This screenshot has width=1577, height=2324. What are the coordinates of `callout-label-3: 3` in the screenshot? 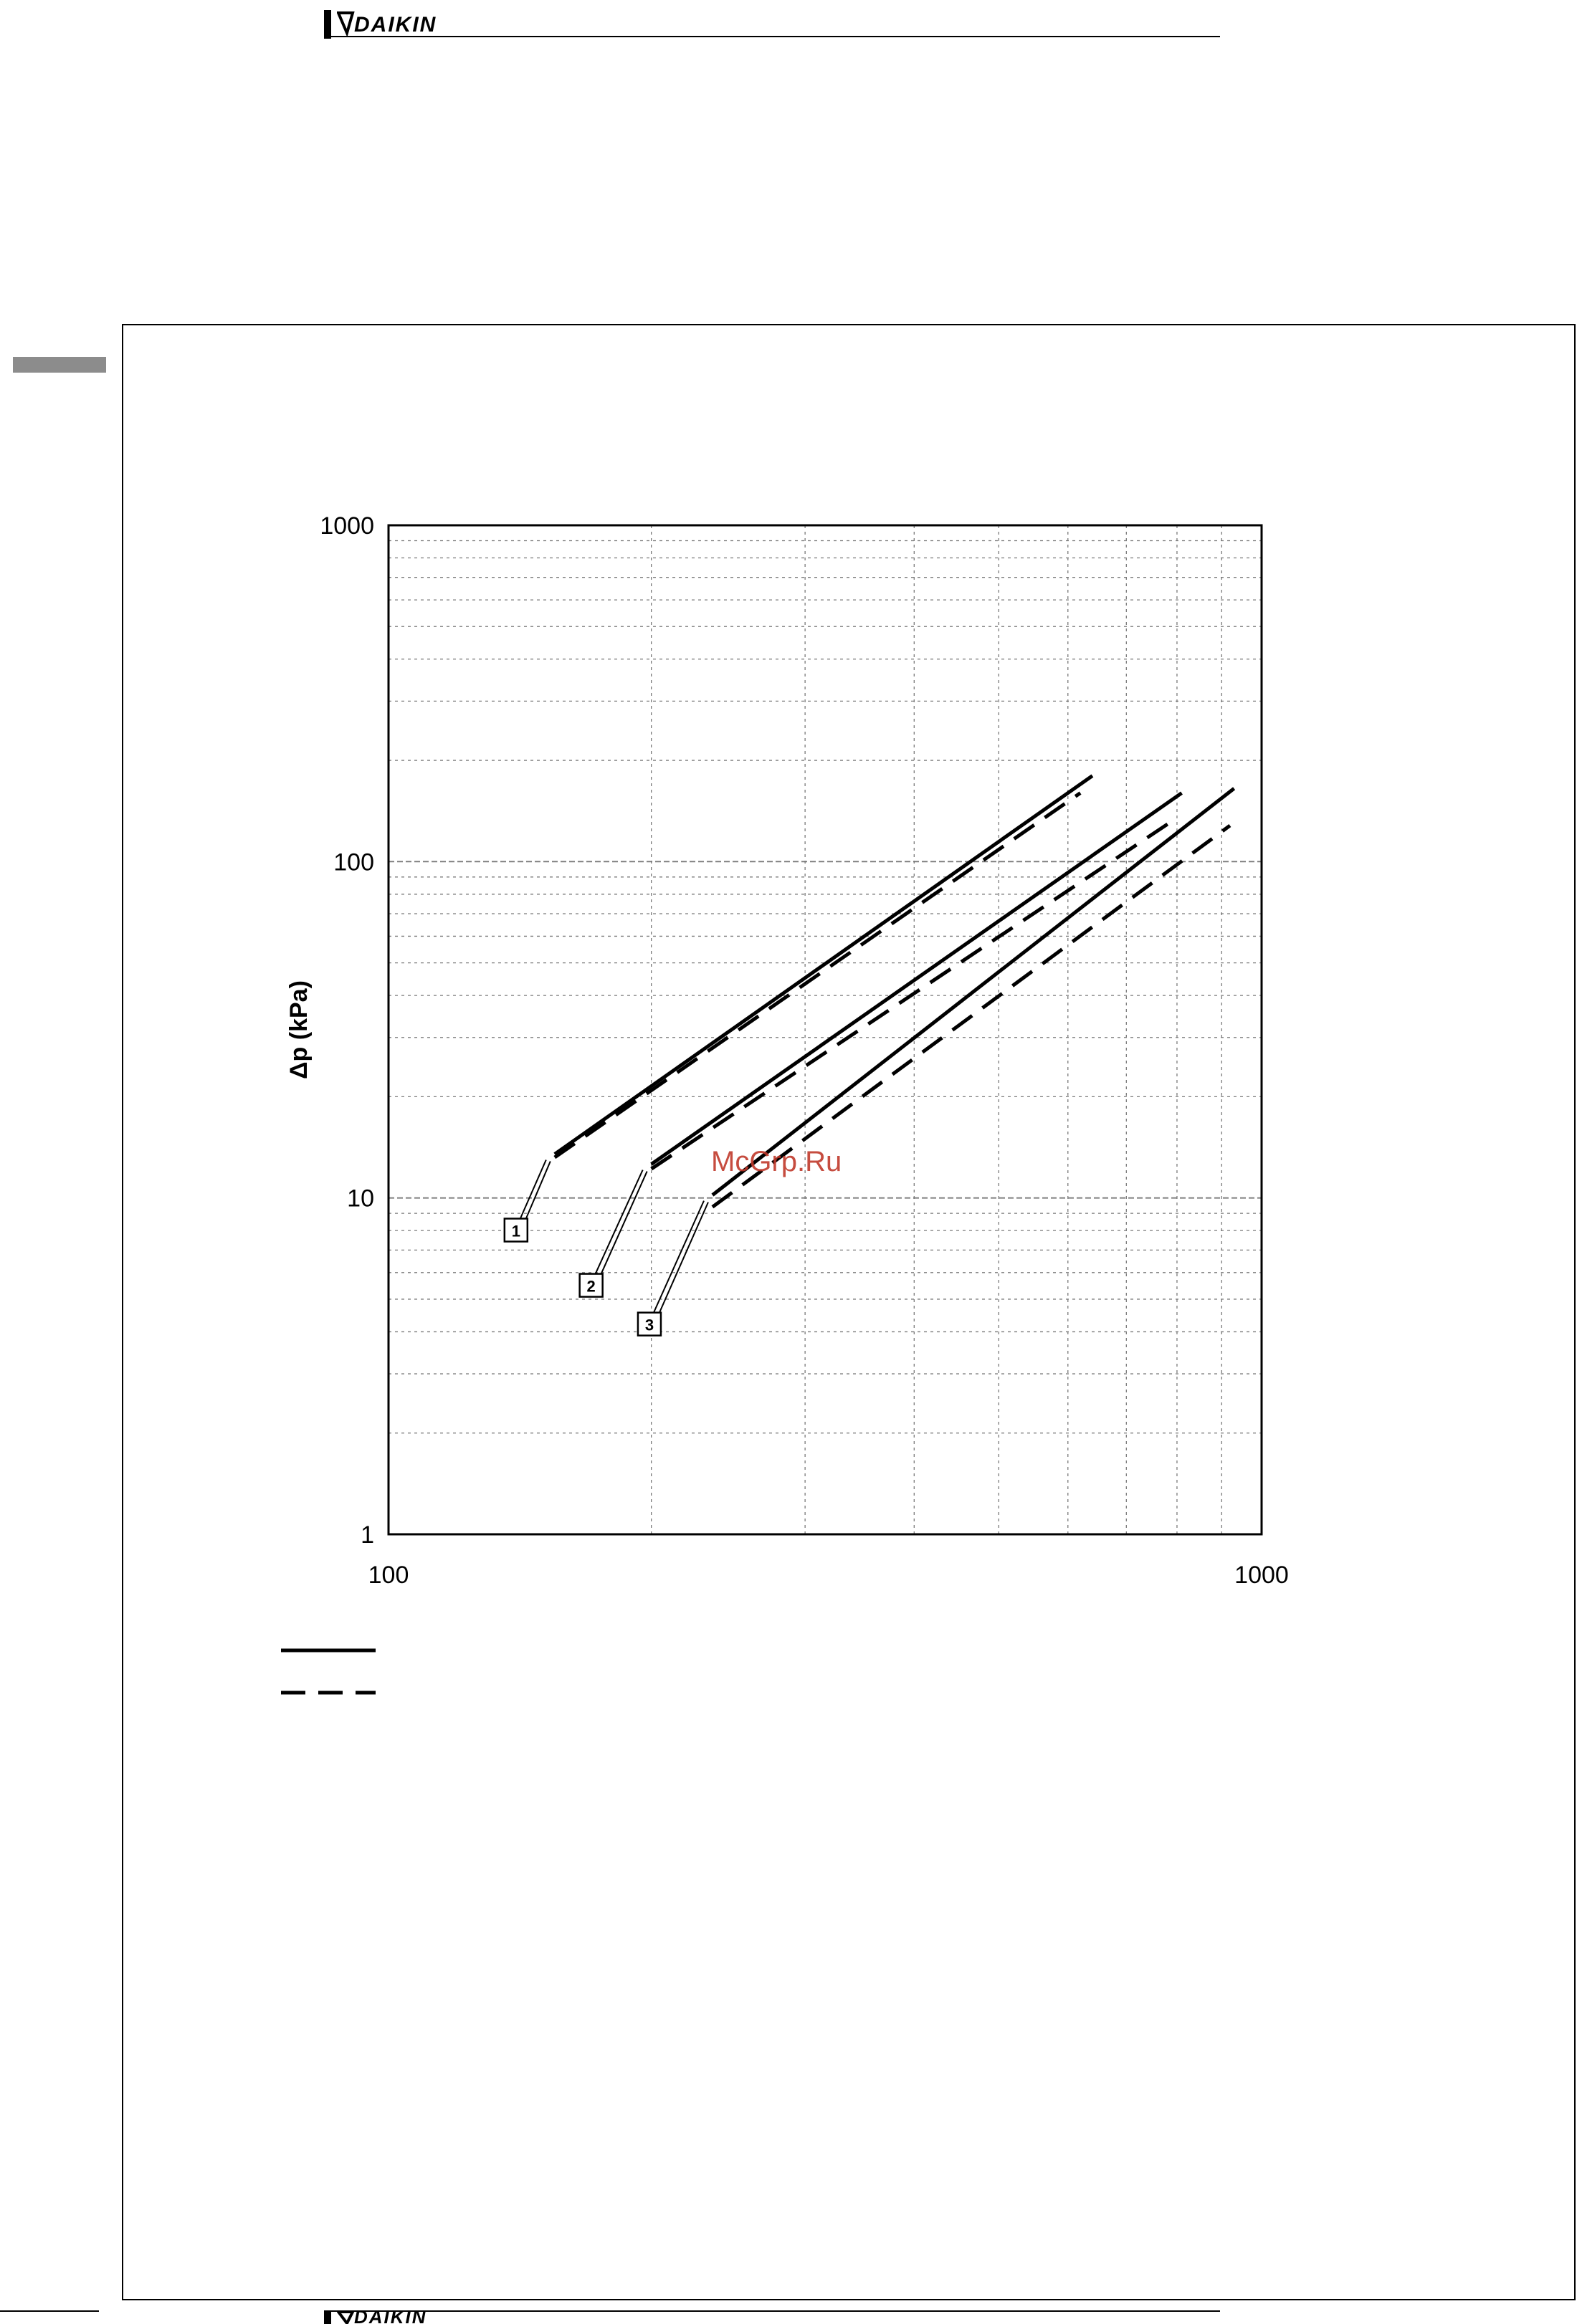 It's located at (649, 1325).